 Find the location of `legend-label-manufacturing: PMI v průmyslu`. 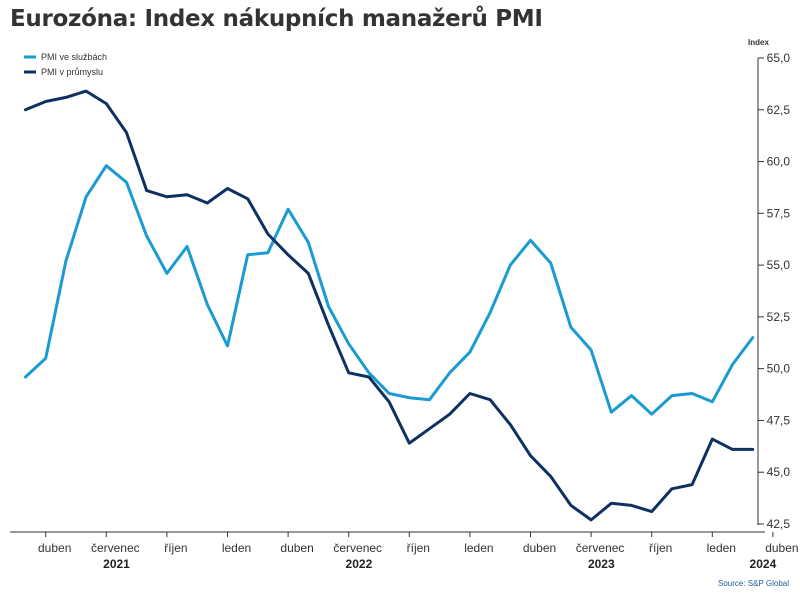

legend-label-manufacturing: PMI v průmyslu is located at coordinates (72, 72).